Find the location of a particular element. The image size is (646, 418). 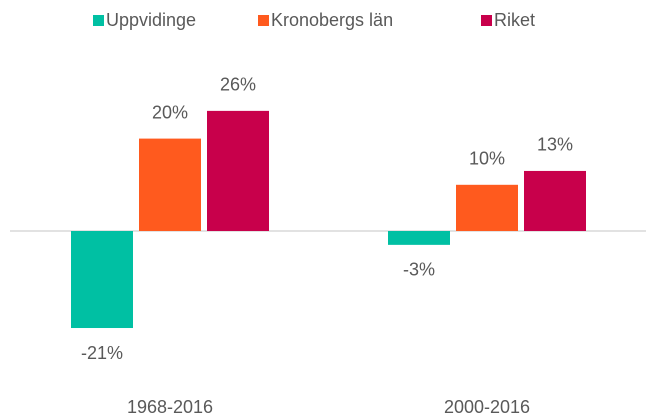

data-label: 20% is located at coordinates (170, 112).